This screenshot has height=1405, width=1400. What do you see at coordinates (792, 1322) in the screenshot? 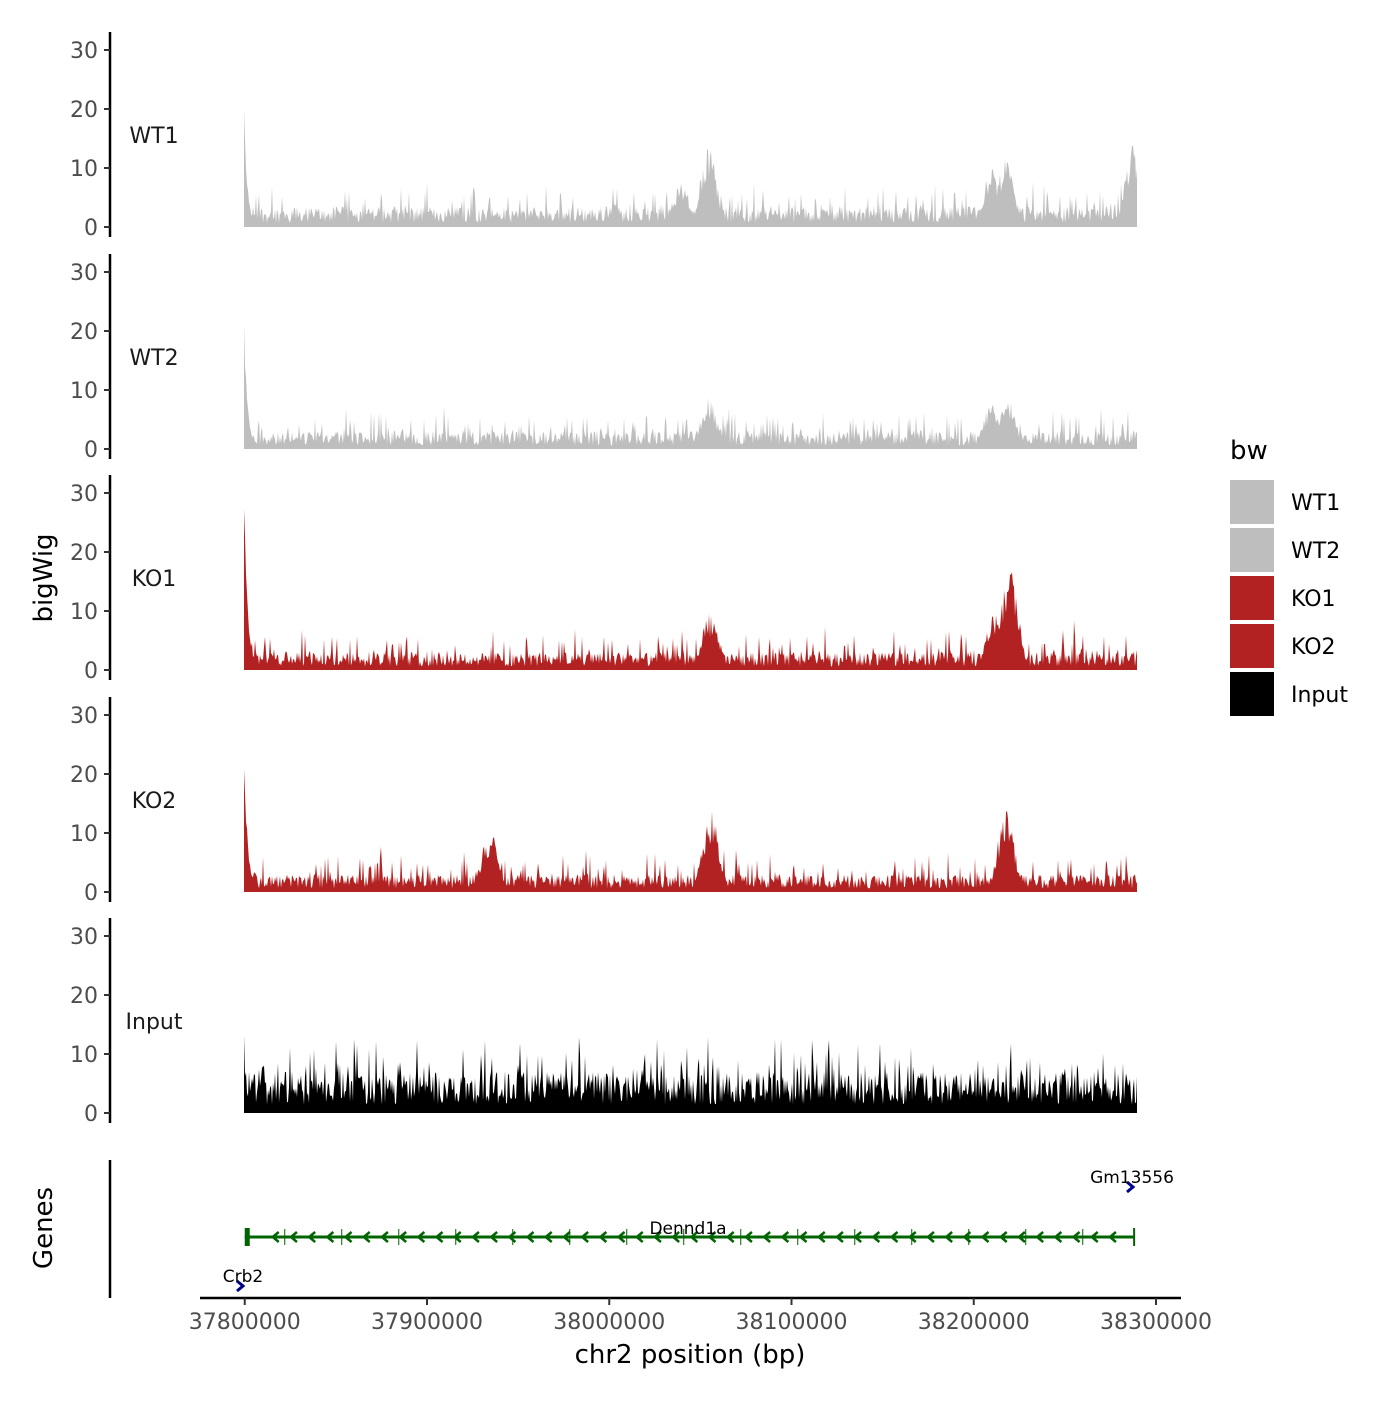
I see `x-tick-label: 38100000` at bounding box center [792, 1322].